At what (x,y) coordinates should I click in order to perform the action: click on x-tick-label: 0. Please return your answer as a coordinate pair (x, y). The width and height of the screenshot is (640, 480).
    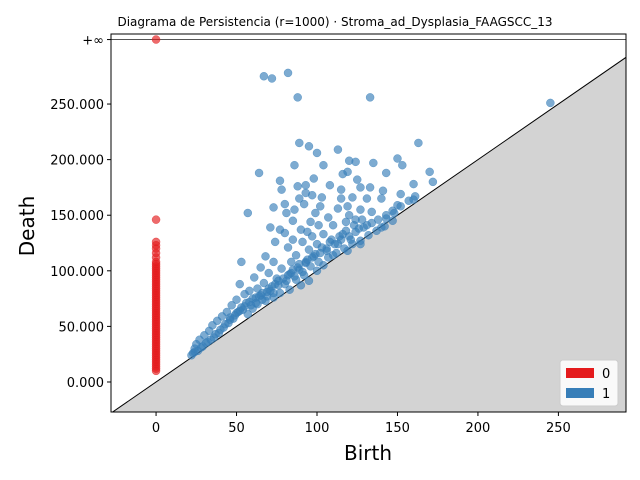
    Looking at the image, I should click on (156, 428).